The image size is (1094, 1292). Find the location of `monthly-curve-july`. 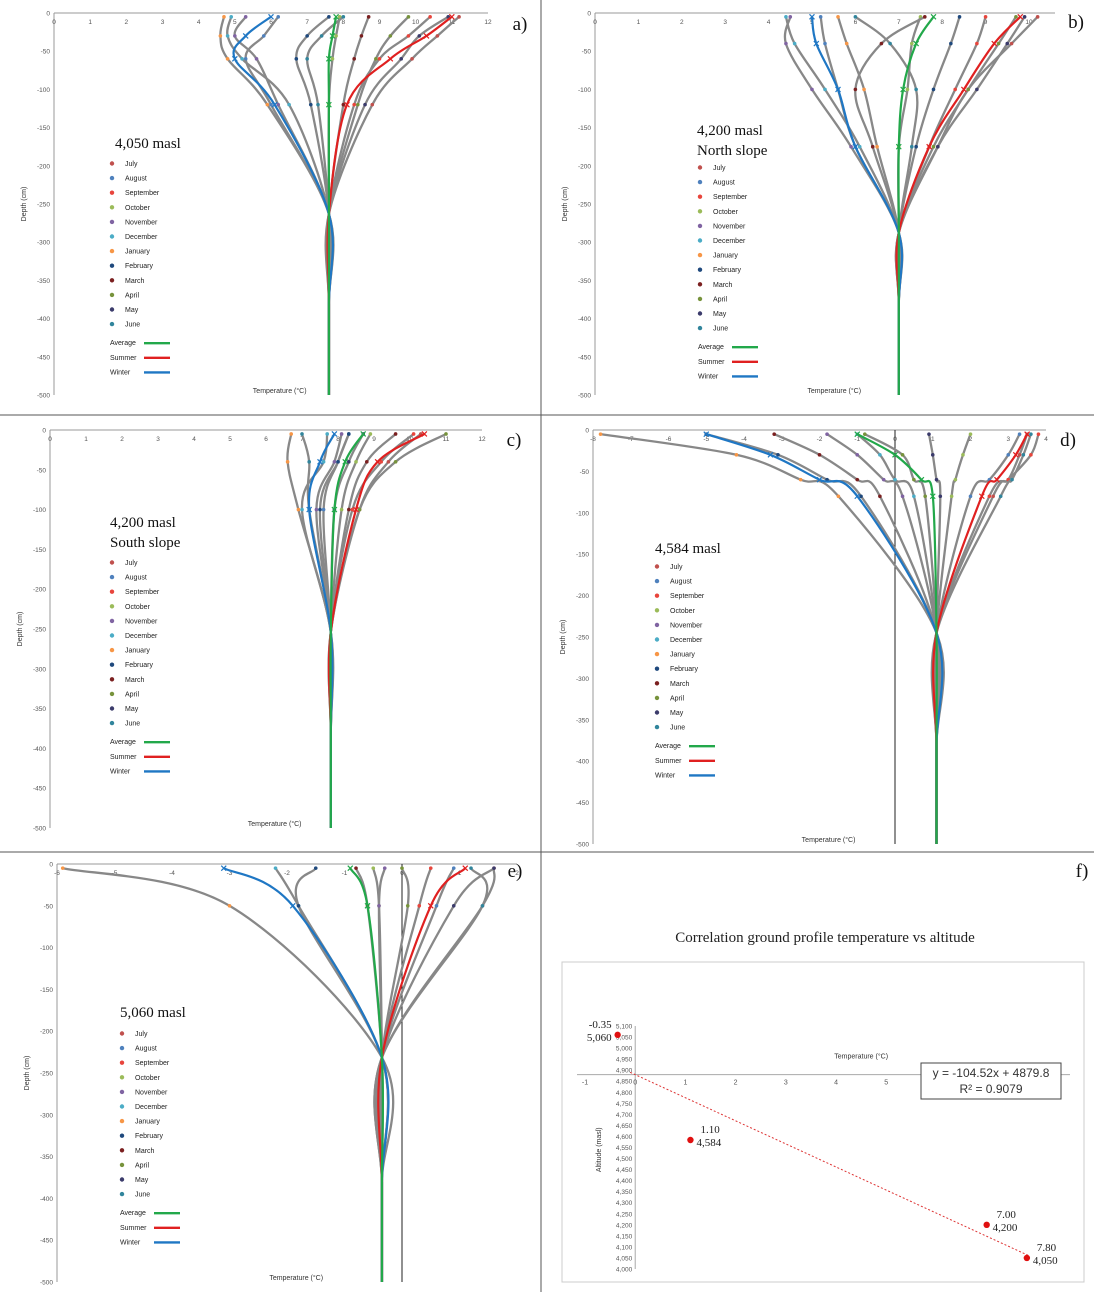

monthly-curve-july is located at coordinates (434, 1074).